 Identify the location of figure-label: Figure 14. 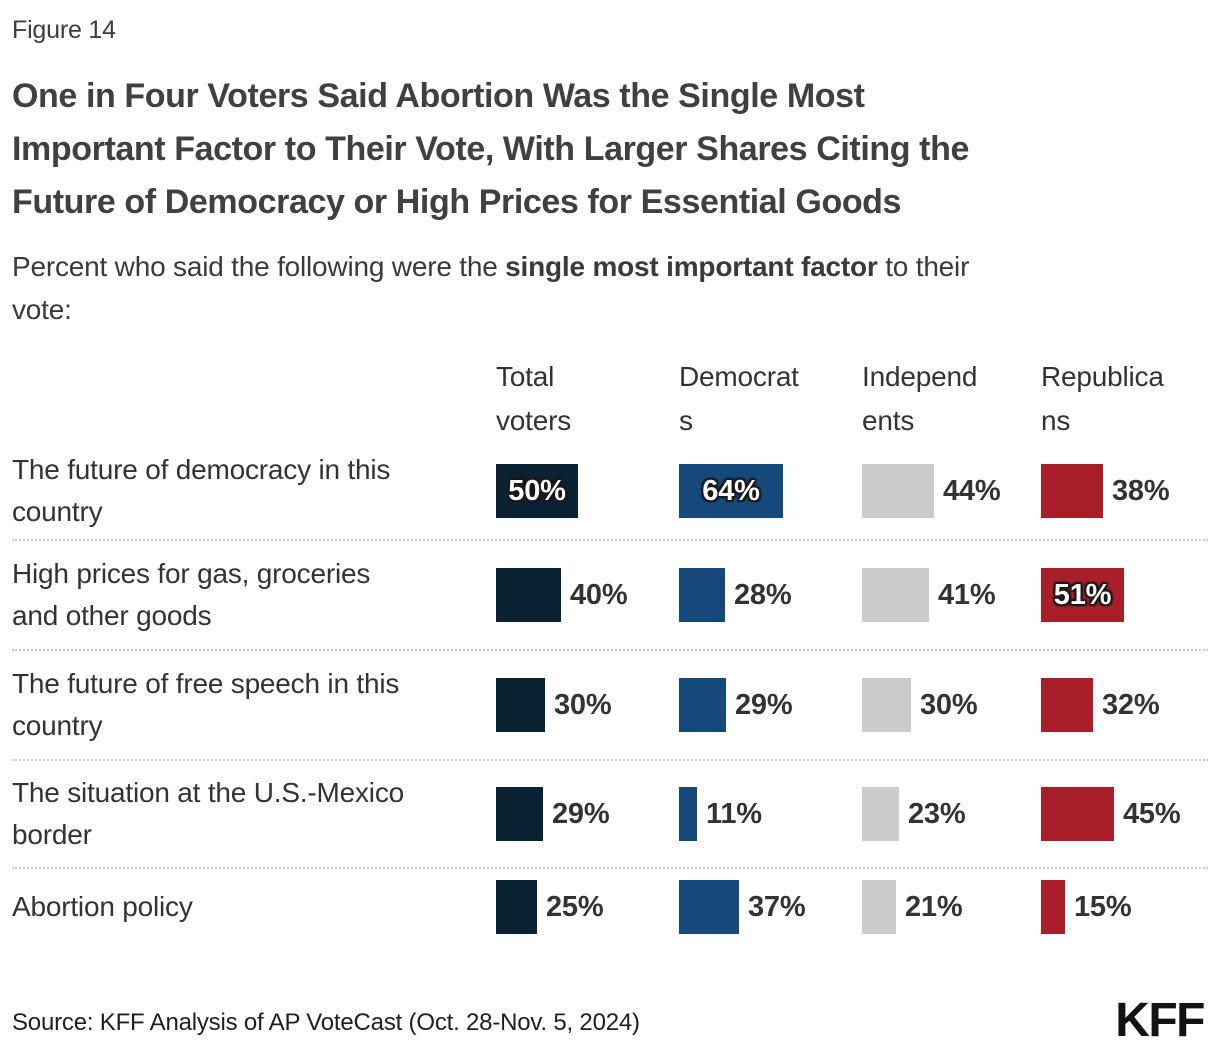
(64, 30).